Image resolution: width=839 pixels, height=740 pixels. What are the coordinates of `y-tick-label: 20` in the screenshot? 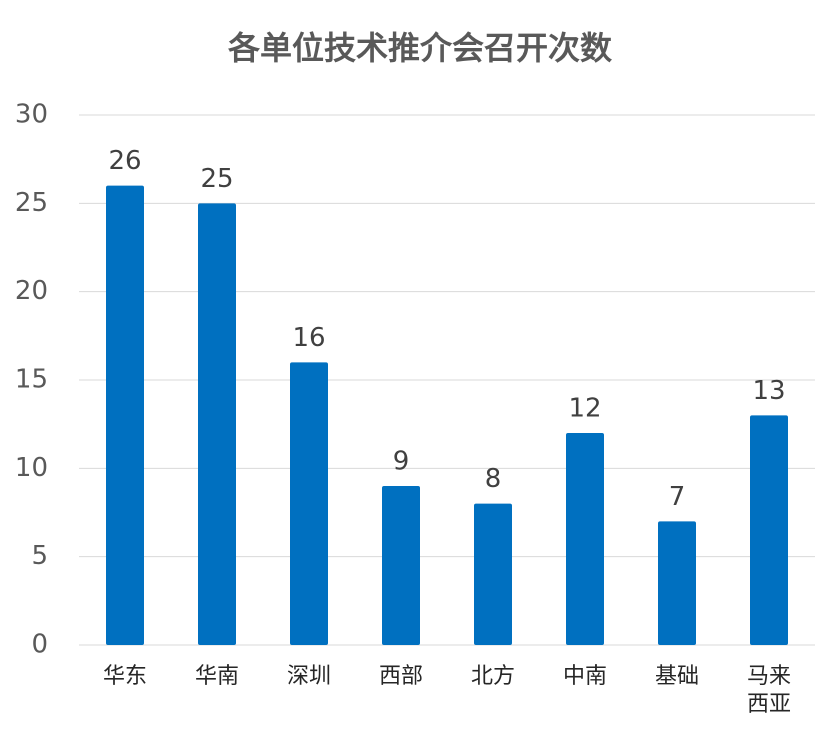 It's located at (31, 291).